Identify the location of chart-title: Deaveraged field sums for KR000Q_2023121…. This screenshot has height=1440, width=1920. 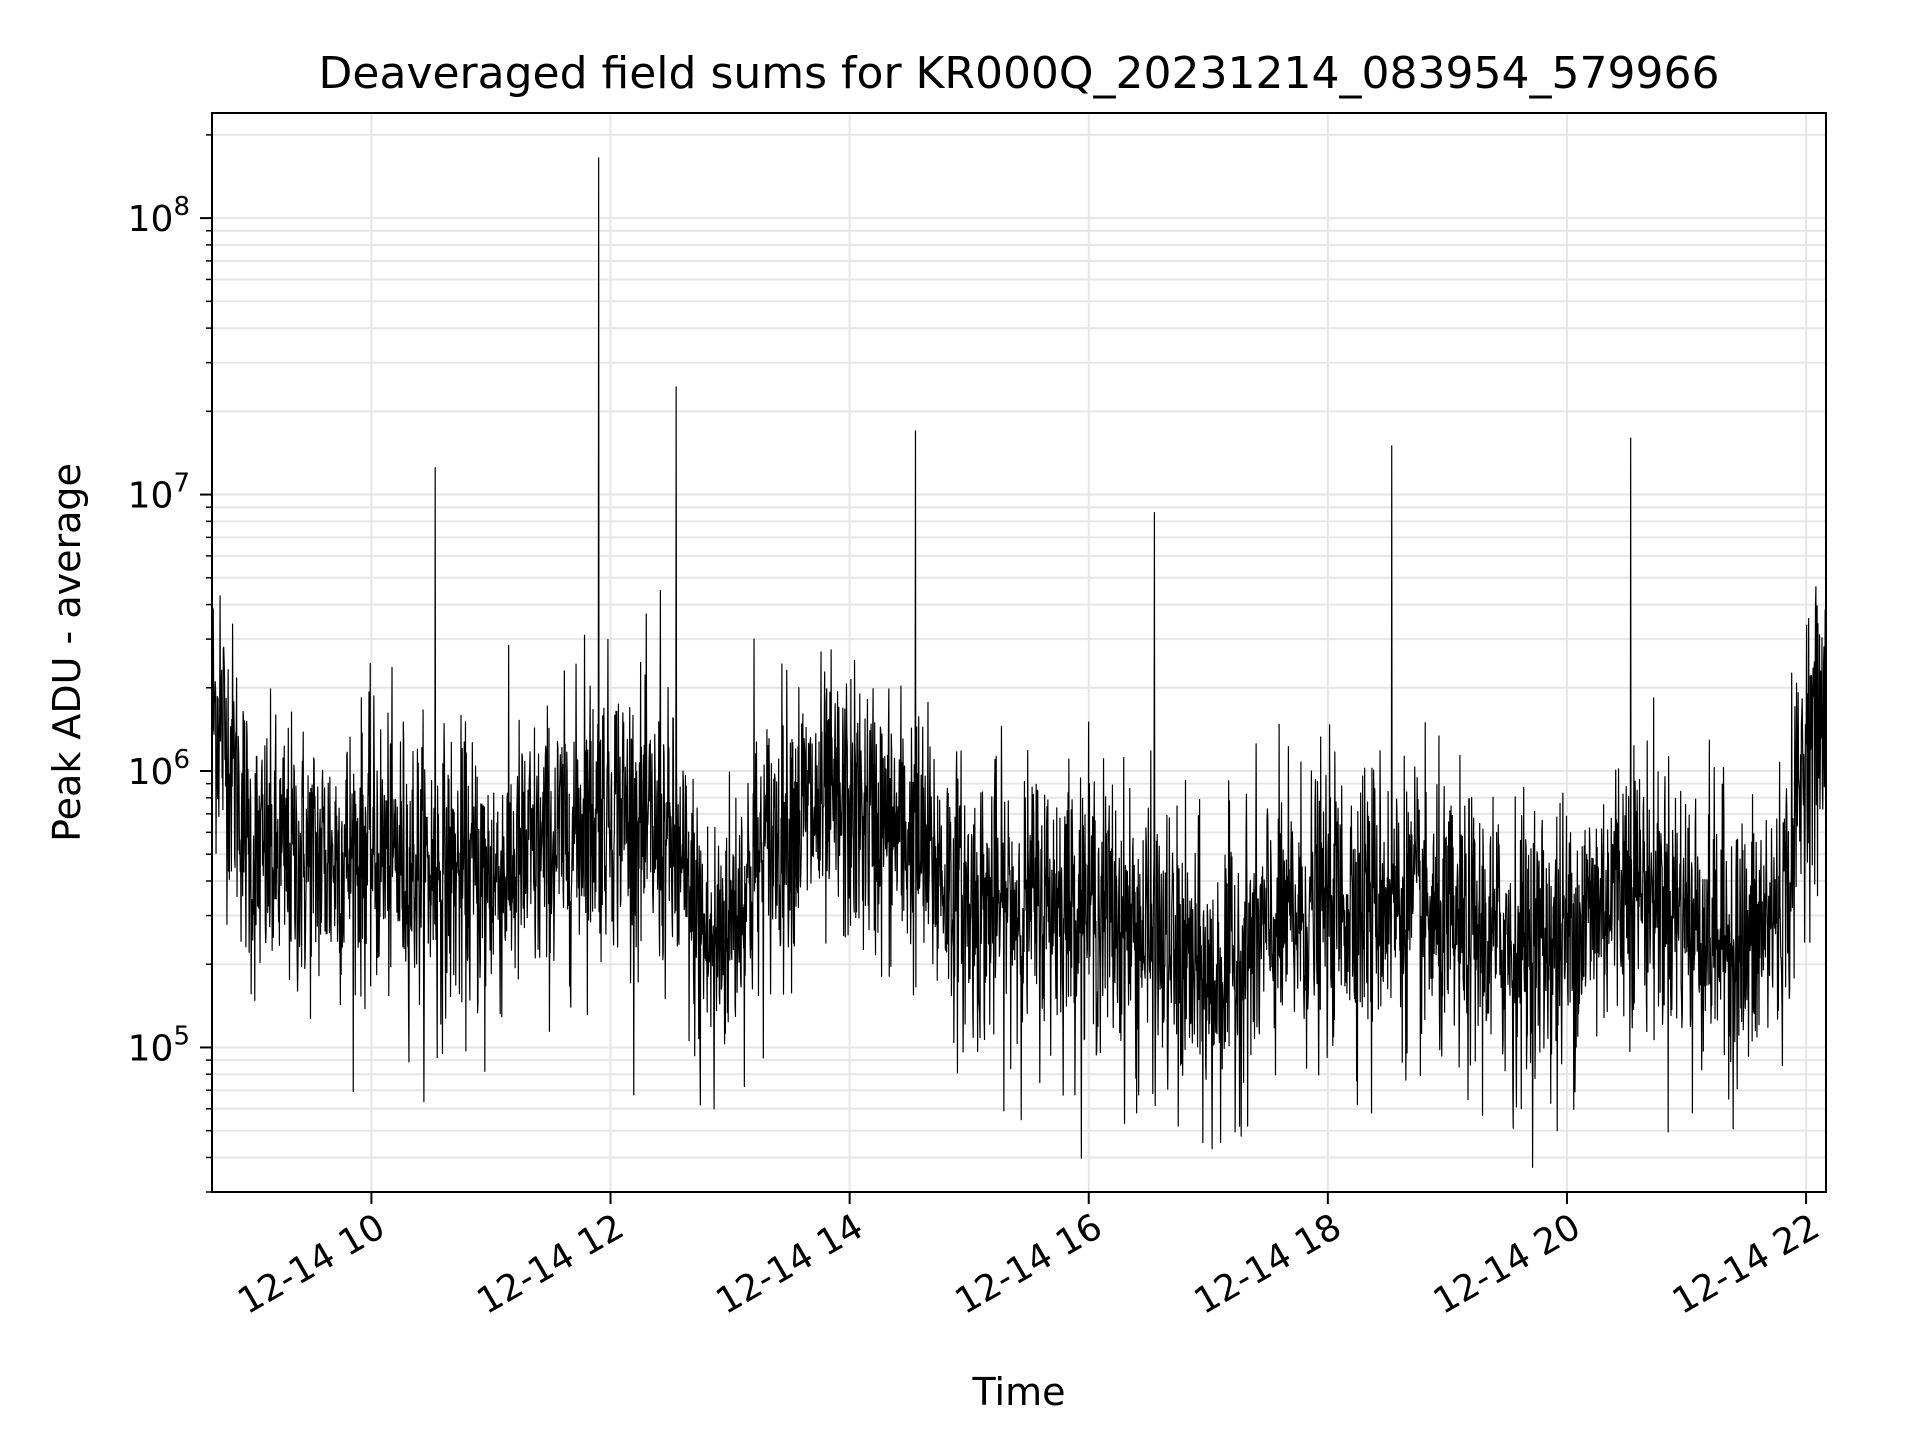
(1019, 73).